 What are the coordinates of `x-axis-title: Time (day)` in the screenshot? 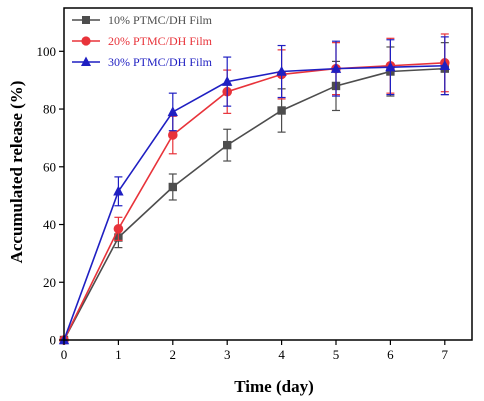 It's located at (274, 386).